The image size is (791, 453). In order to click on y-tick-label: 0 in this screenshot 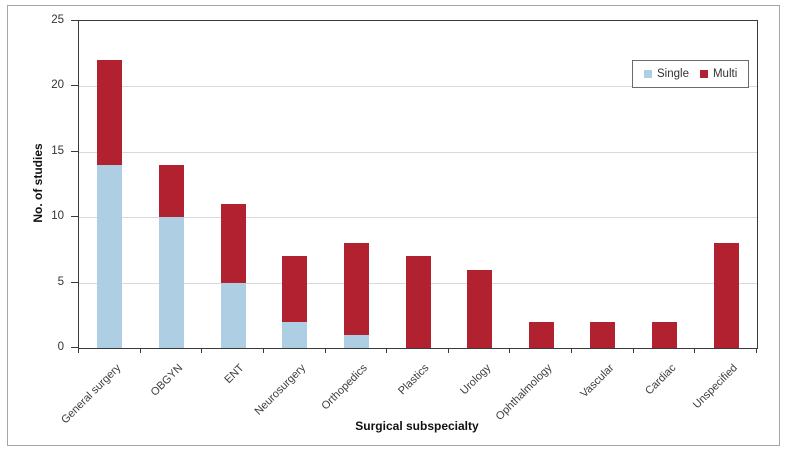, I will do `click(60, 347)`.